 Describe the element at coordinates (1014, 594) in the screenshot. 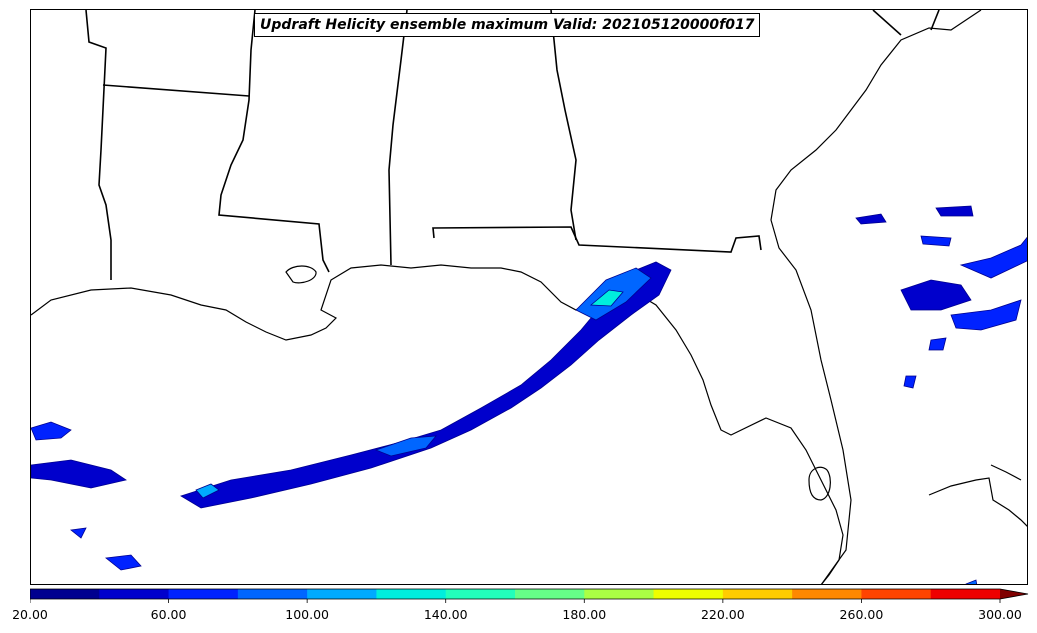

I see `colorbar-extend-arrow` at that location.